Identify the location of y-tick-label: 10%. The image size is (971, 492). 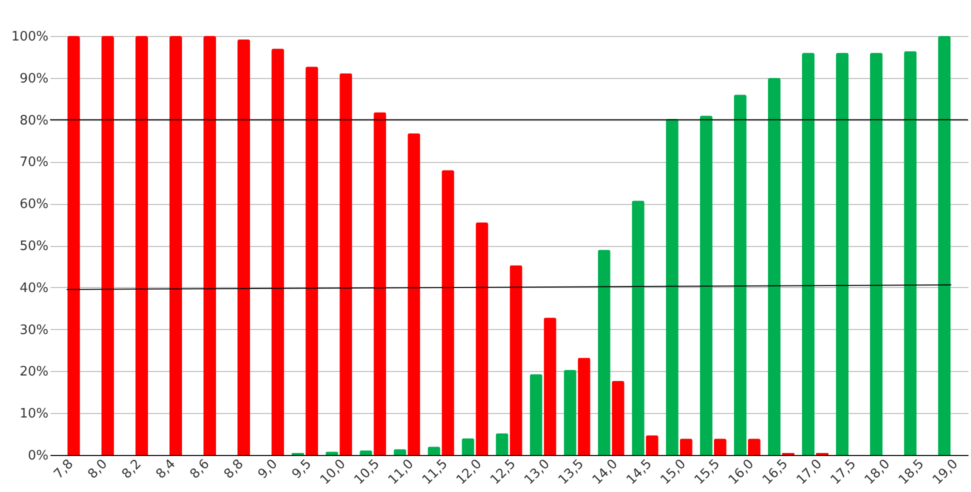
(34, 414).